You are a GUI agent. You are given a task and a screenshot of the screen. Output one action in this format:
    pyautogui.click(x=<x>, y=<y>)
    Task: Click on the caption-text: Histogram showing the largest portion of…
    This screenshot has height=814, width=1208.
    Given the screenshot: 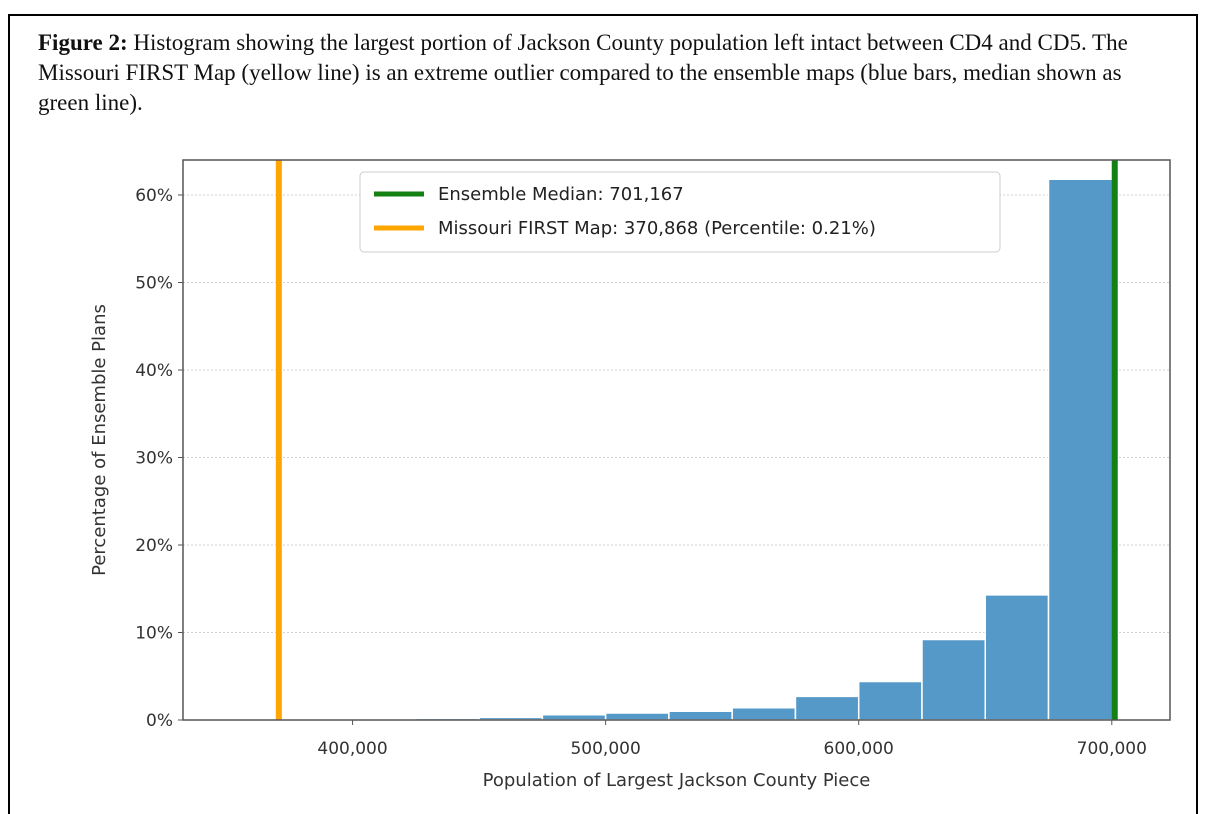 What is the action you would take?
    pyautogui.click(x=583, y=72)
    